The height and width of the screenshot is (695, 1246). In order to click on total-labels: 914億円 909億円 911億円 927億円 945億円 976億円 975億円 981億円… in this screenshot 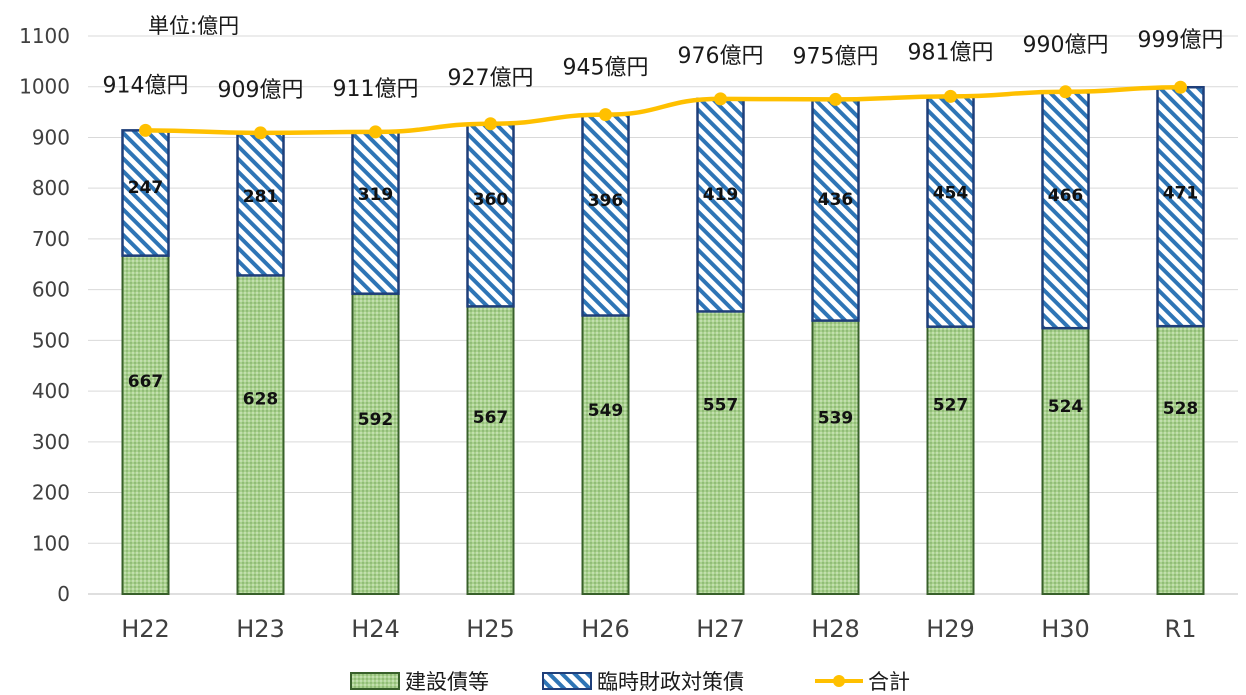, I will do `click(663, 65)`.